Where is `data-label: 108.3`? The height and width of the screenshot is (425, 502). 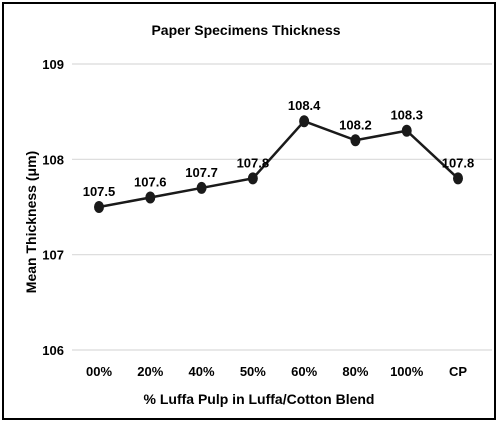 data-label: 108.3 is located at coordinates (406, 115).